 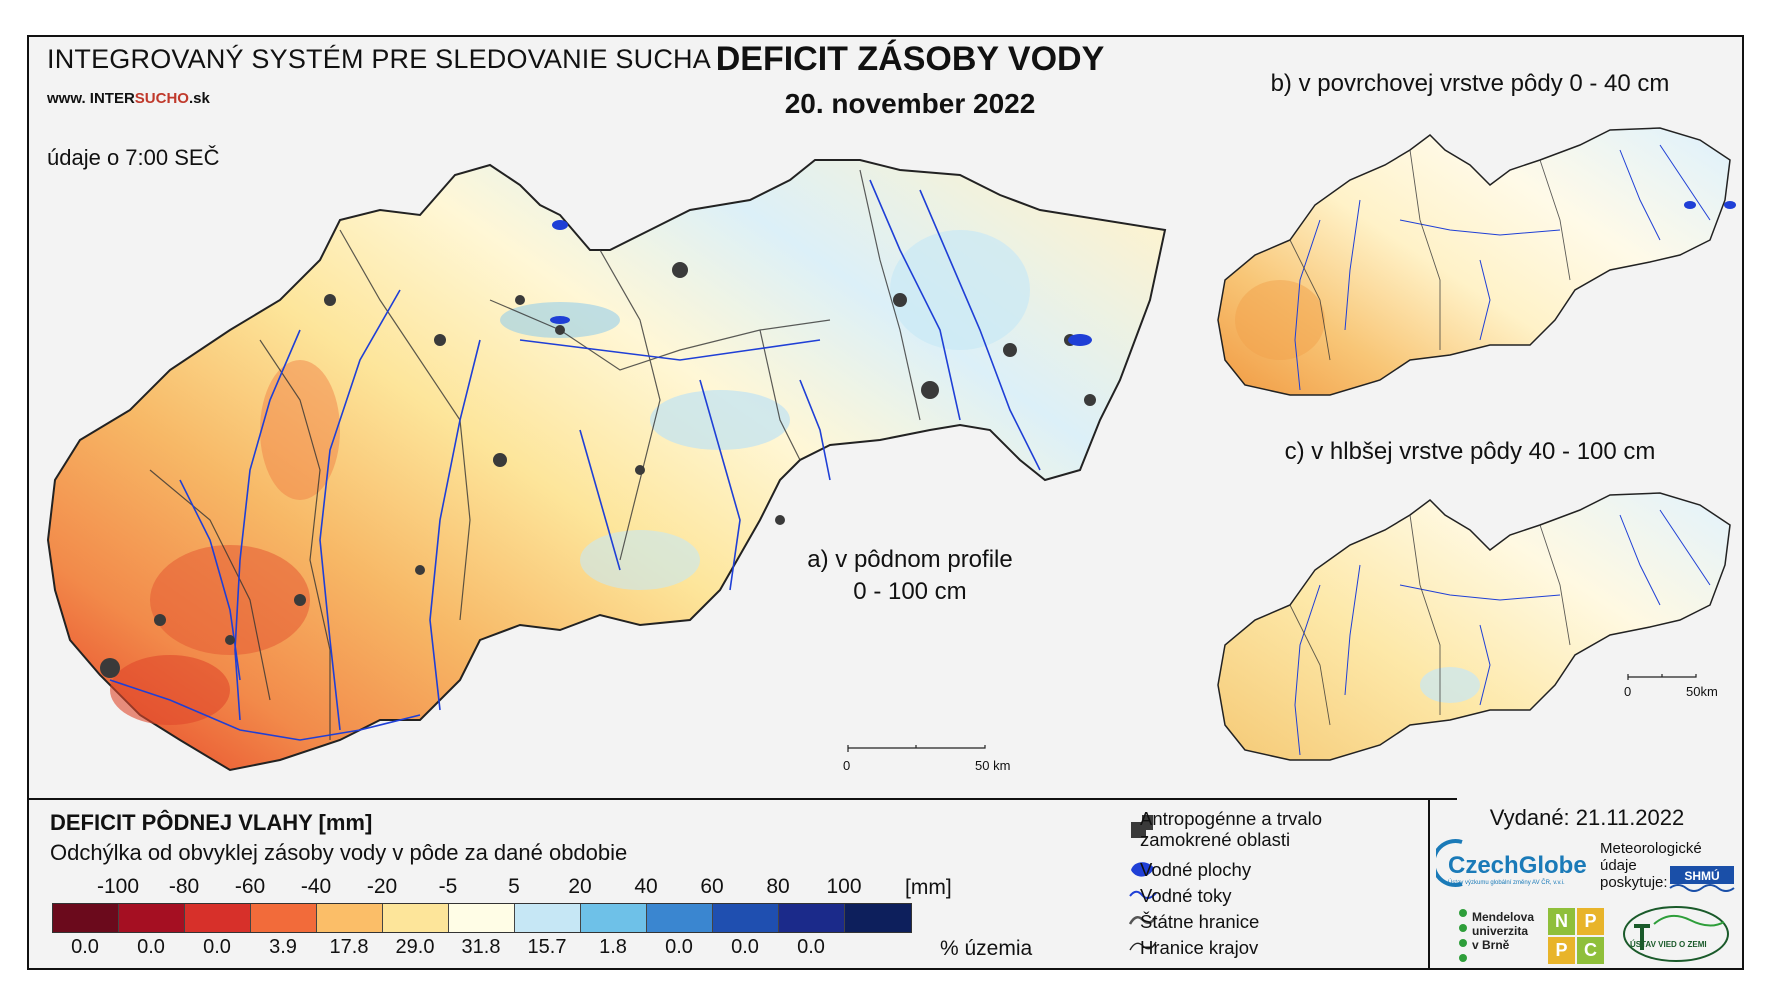 What do you see at coordinates (481, 947) in the screenshot?
I see `legend-percent-value: 31.8` at bounding box center [481, 947].